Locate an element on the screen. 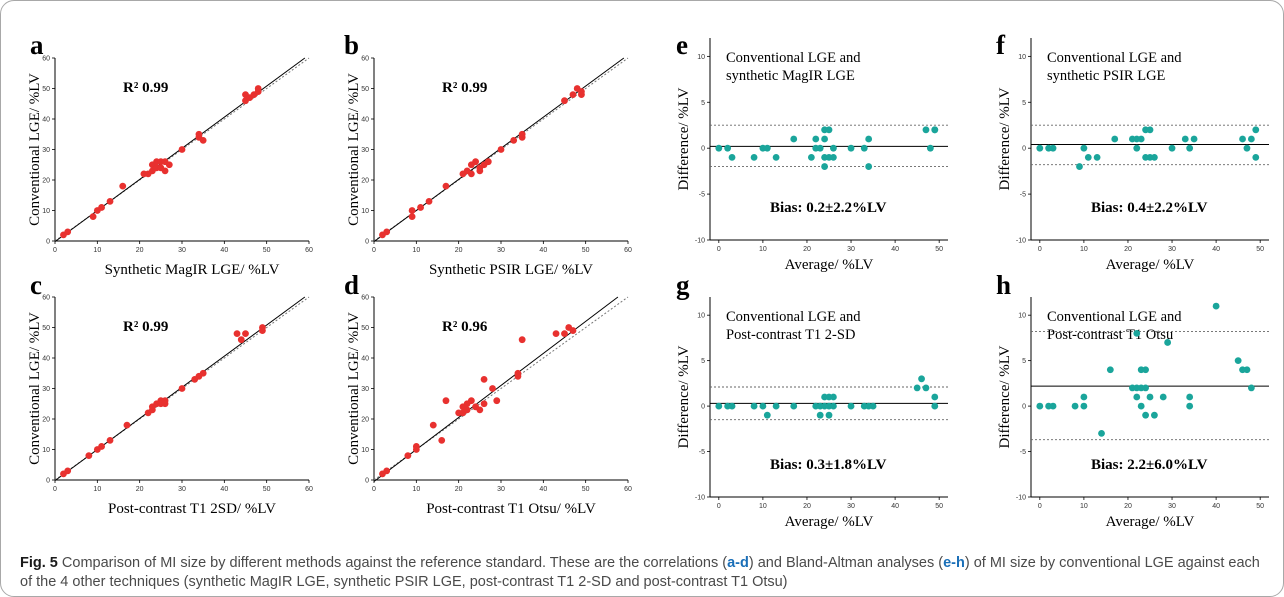 The image size is (1284, 597). x-tick-label-c: 60 is located at coordinates (309, 489).